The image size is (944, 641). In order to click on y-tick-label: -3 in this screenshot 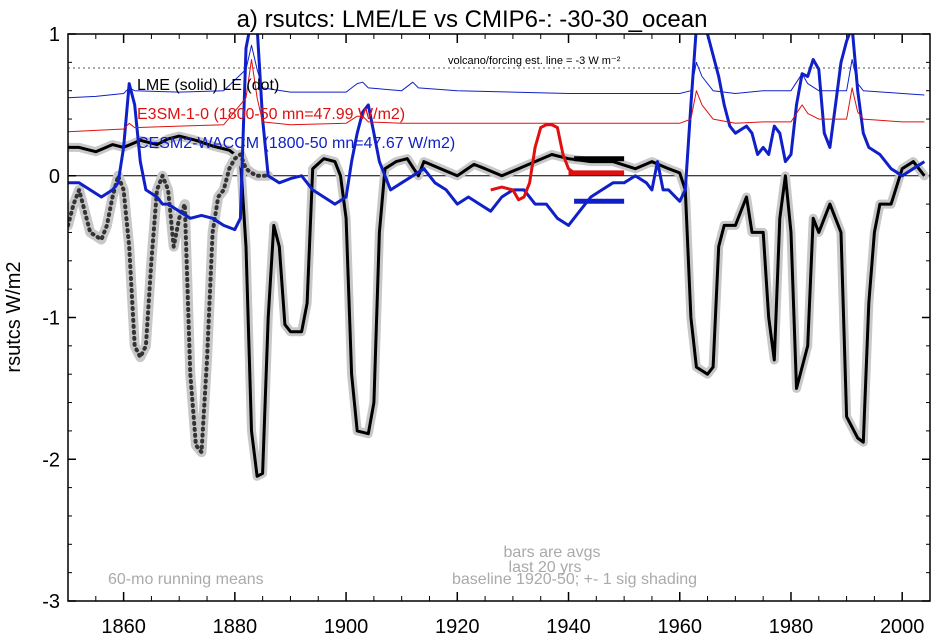, I will do `click(51, 602)`.